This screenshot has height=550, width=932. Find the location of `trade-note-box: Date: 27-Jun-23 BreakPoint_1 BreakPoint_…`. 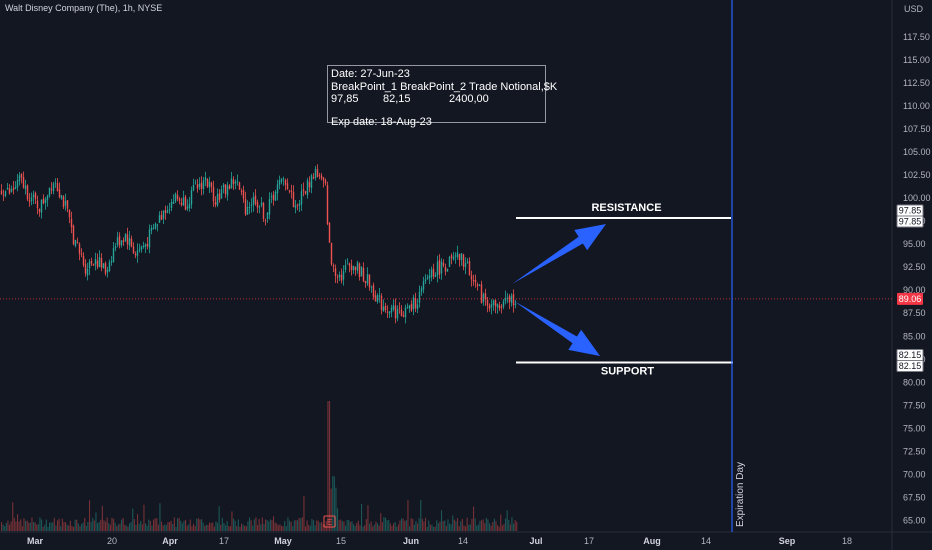

trade-note-box: Date: 27-Jun-23 BreakPoint_1 BreakPoint_… is located at coordinates (442, 96).